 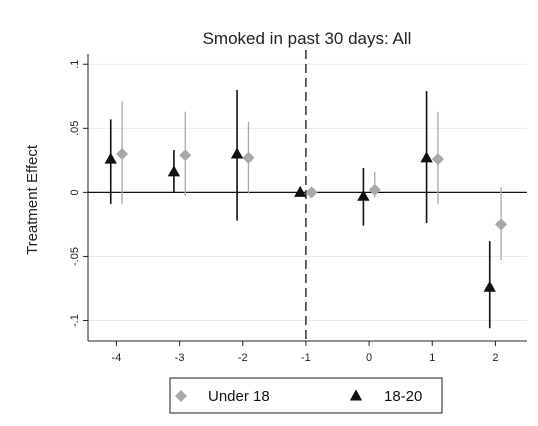 What do you see at coordinates (239, 396) in the screenshot?
I see `legend-label-under-18: Under 18` at bounding box center [239, 396].